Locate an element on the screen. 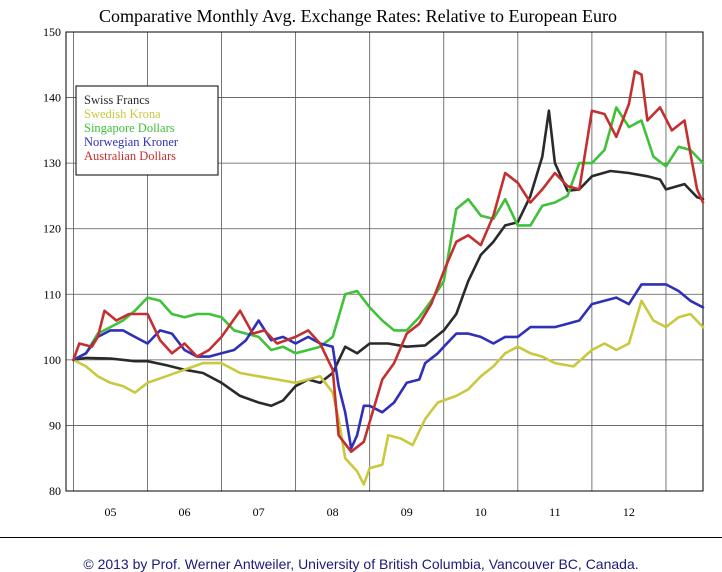 This screenshot has height=572, width=722. x-tick-label: 07 is located at coordinates (259, 512).